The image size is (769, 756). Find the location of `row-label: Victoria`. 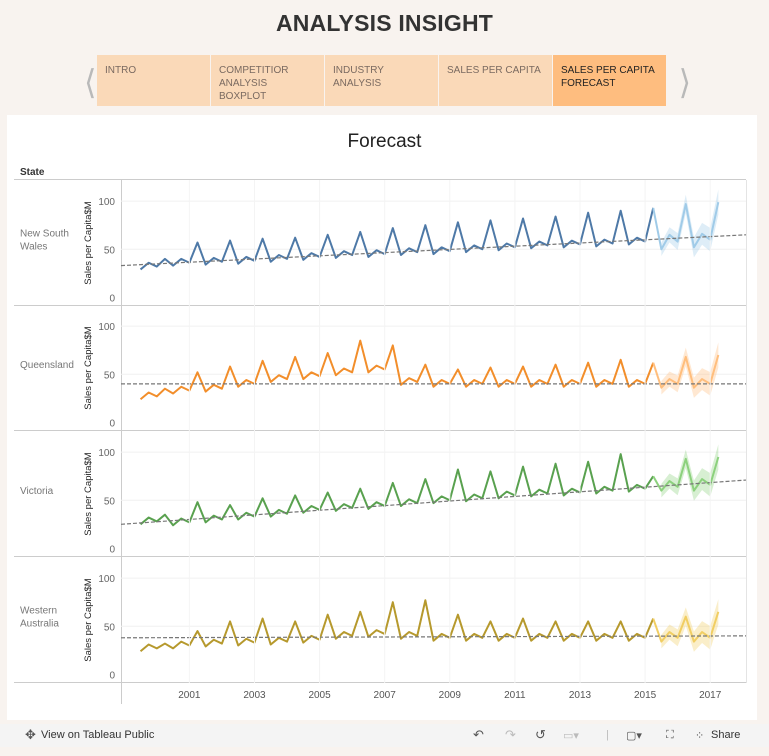

row-label: Victoria is located at coordinates (37, 491).